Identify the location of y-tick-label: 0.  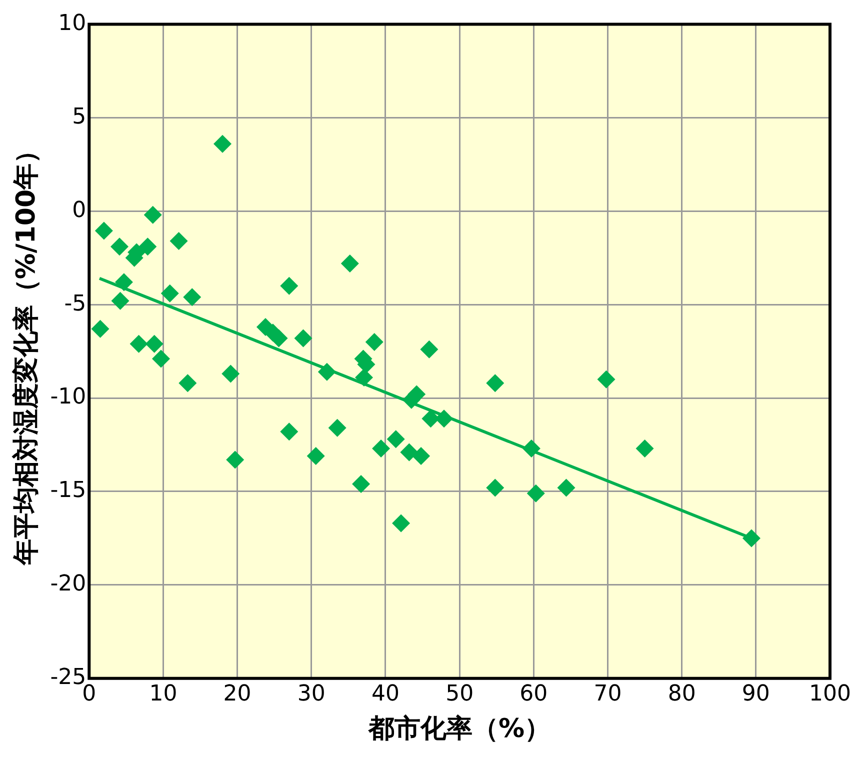
(79, 210).